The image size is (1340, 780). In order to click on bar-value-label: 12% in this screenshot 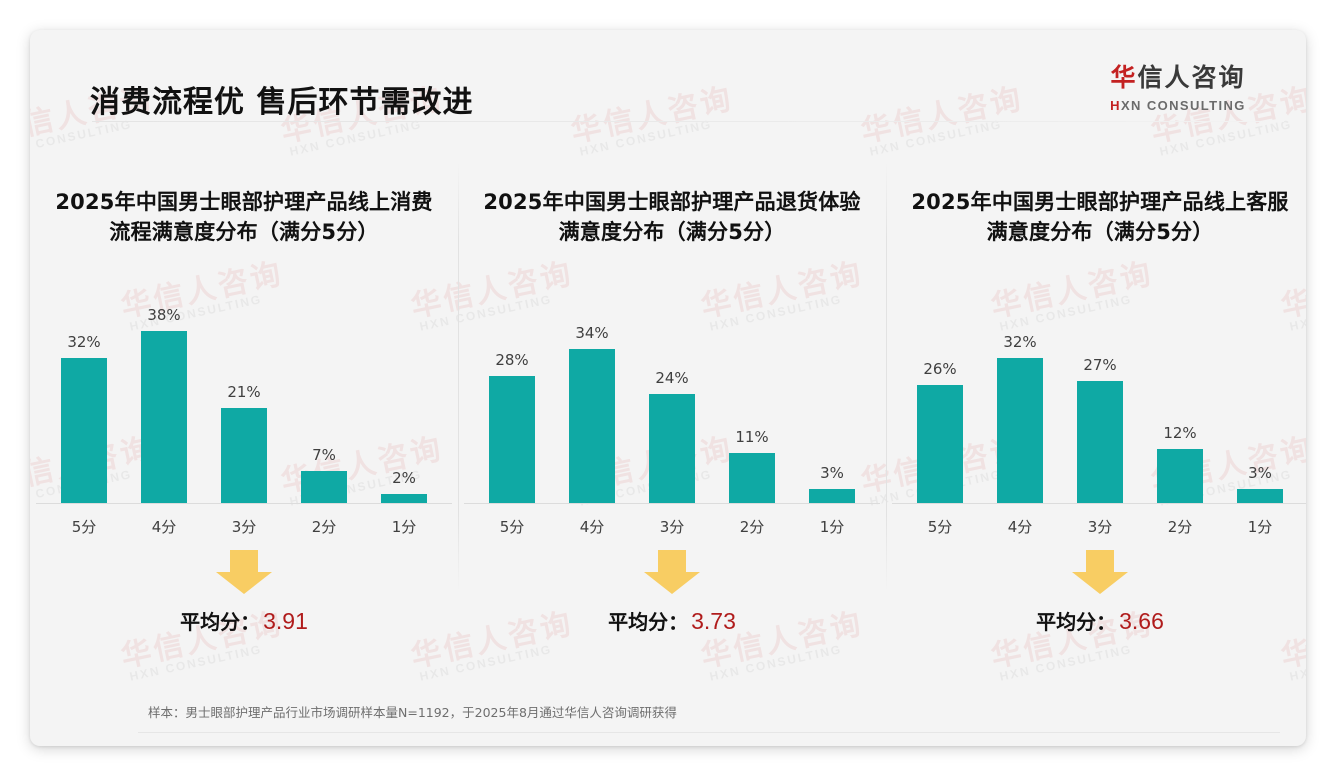, I will do `click(1180, 433)`.